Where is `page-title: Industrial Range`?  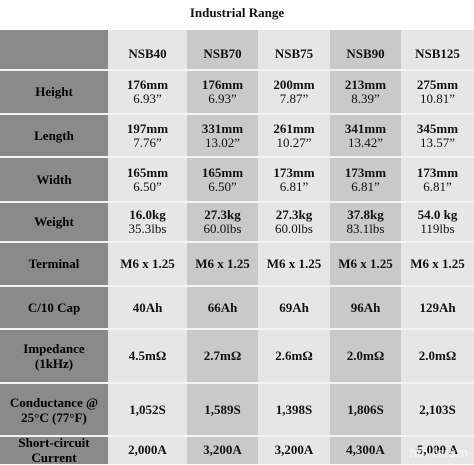 page-title: Industrial Range is located at coordinates (237, 12).